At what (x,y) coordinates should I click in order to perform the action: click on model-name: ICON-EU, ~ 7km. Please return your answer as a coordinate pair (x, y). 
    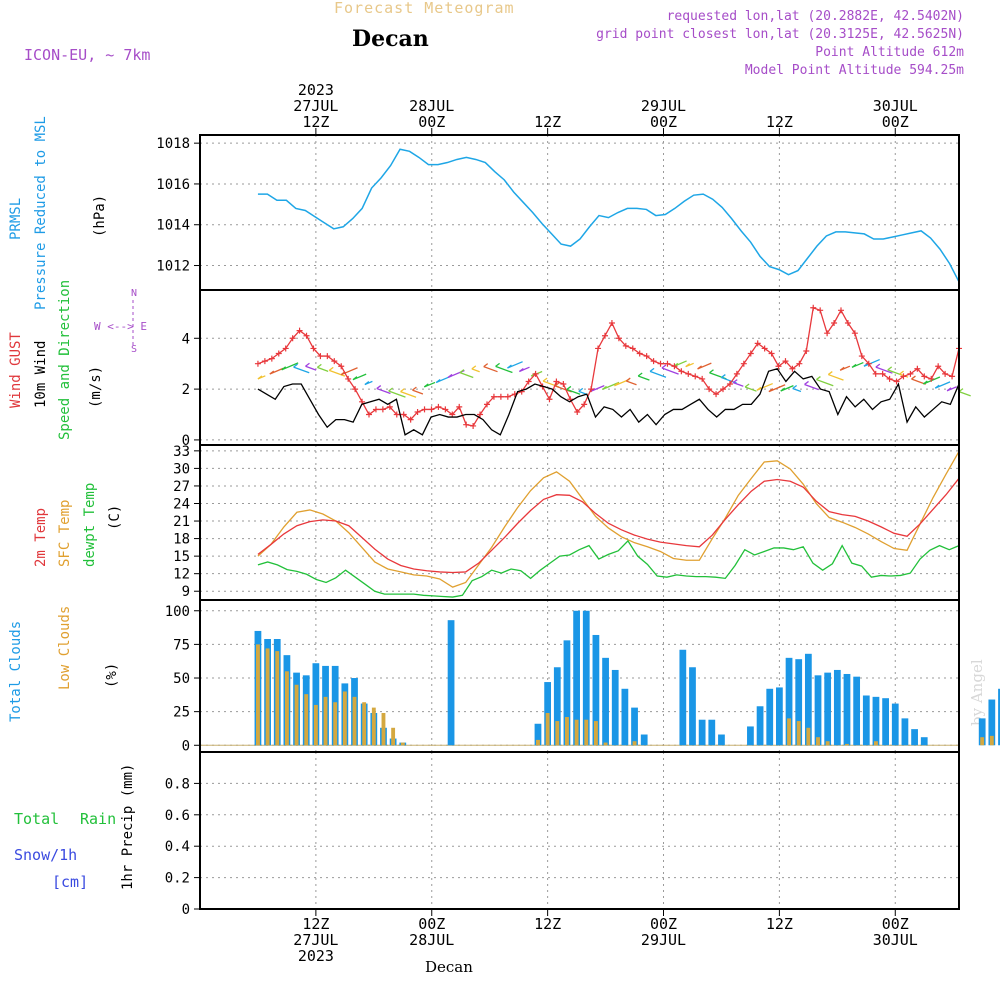
    Looking at the image, I should click on (87, 55).